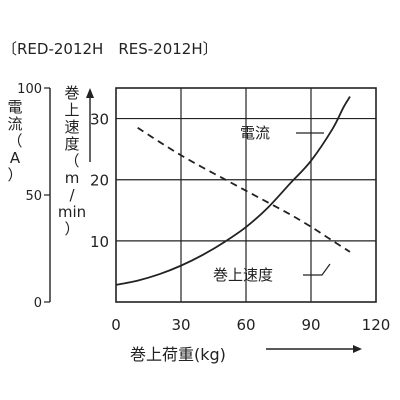 Image resolution: width=400 pixels, height=400 pixels. Describe the element at coordinates (245, 325) in the screenshot. I see `x-tick-label: 60` at that location.